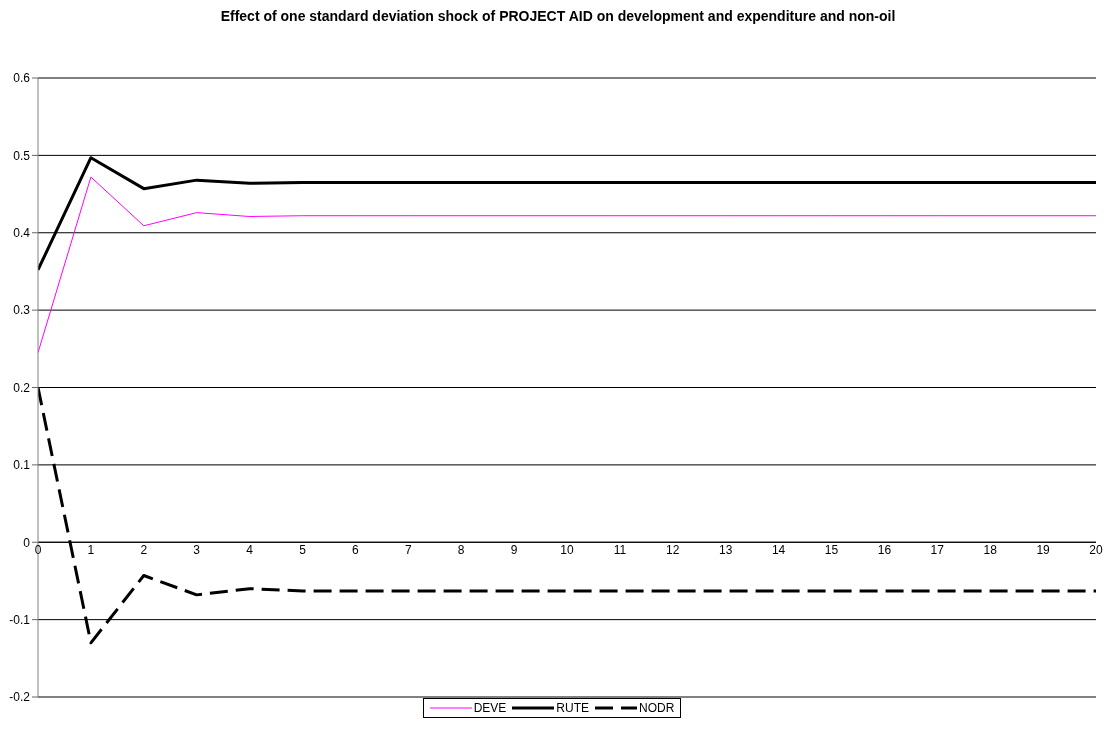  What do you see at coordinates (303, 549) in the screenshot?
I see `x-tick-label: 5` at bounding box center [303, 549].